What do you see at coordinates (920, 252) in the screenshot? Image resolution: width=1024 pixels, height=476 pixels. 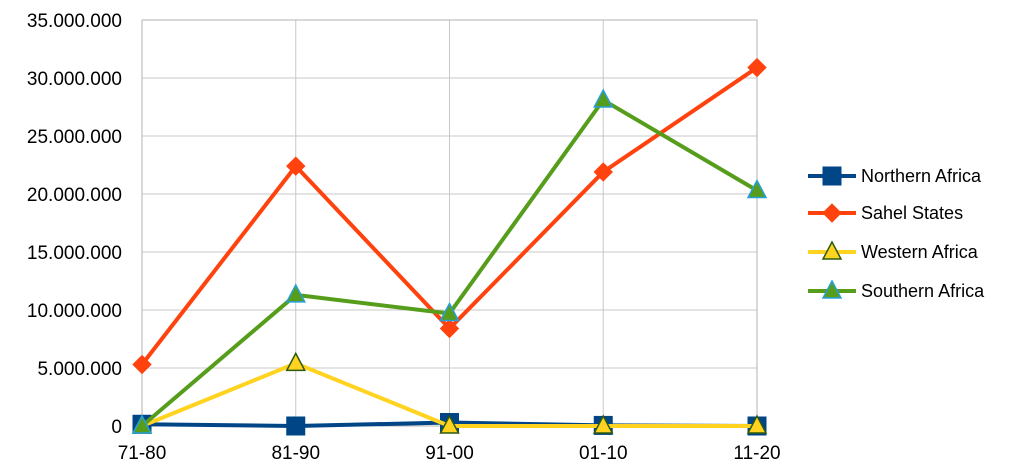 I see `legend-label: Western Africa` at bounding box center [920, 252].